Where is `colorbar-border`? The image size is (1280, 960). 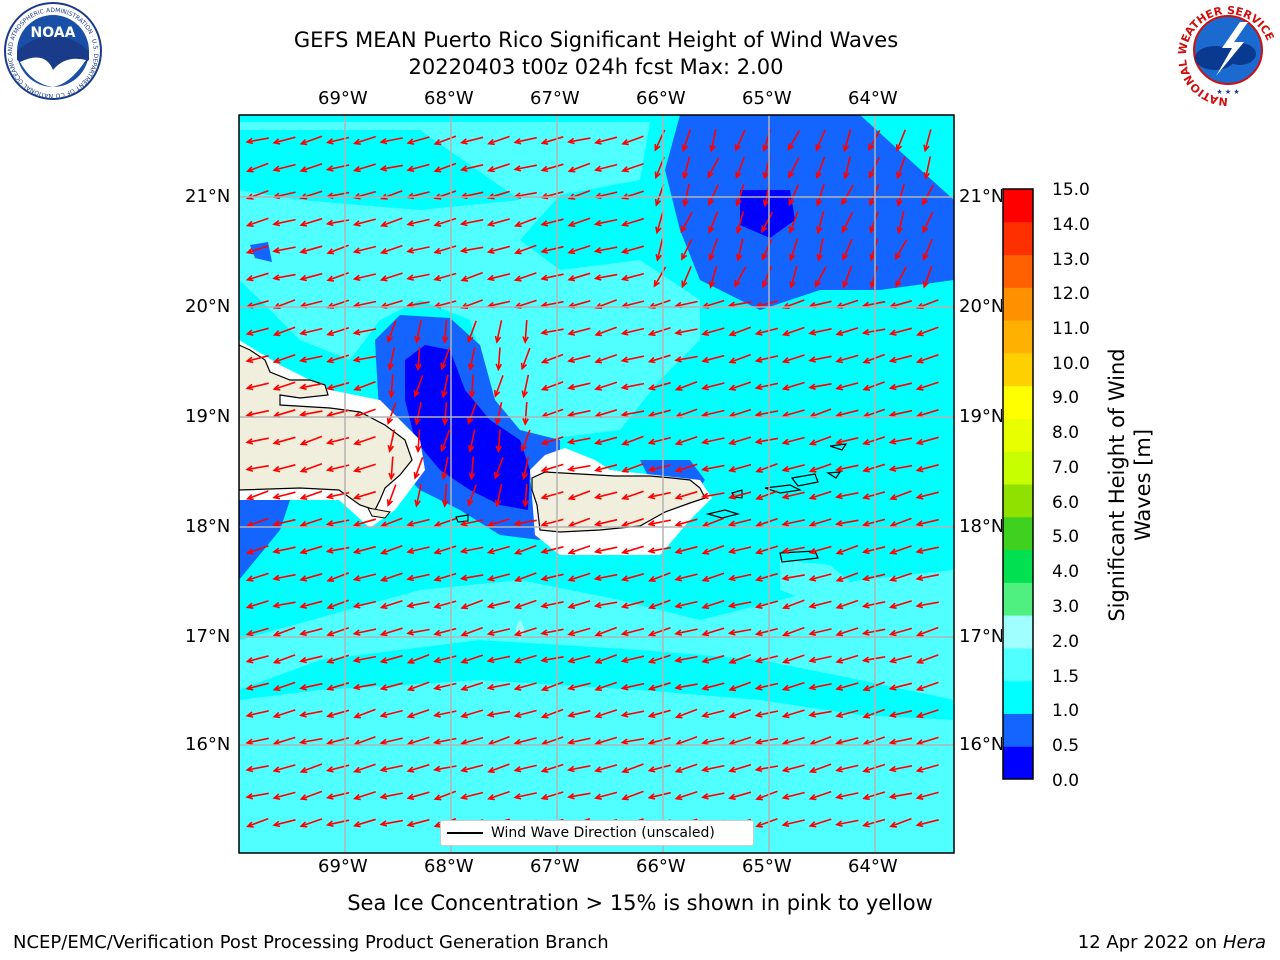
colorbar-border is located at coordinates (1018, 484).